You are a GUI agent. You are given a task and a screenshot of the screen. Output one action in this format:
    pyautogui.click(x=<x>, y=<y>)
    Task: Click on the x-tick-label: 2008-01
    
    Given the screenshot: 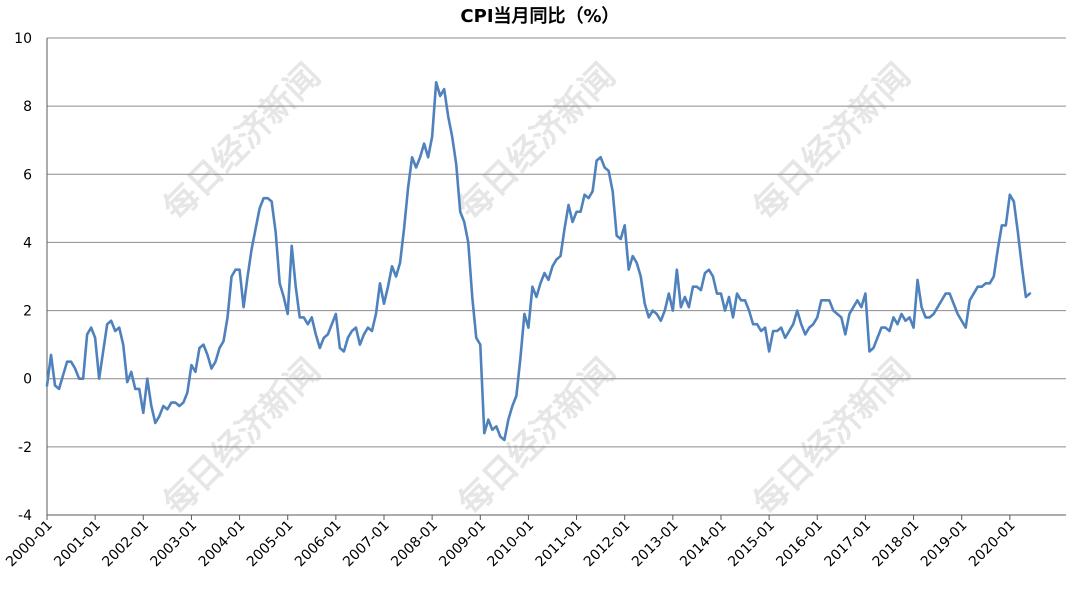 What is the action you would take?
    pyautogui.click(x=414, y=544)
    